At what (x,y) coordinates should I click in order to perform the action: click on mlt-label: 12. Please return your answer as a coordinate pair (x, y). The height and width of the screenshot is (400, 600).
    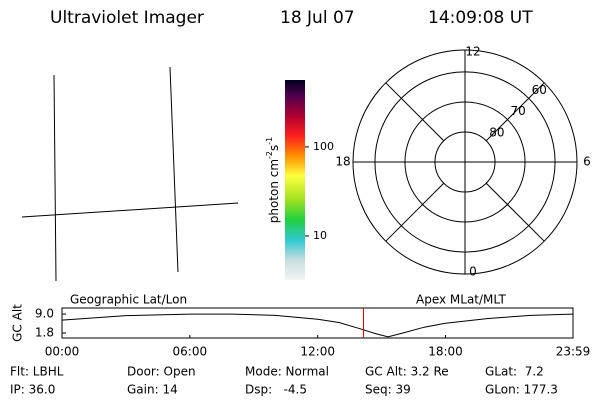
    Looking at the image, I should click on (472, 52).